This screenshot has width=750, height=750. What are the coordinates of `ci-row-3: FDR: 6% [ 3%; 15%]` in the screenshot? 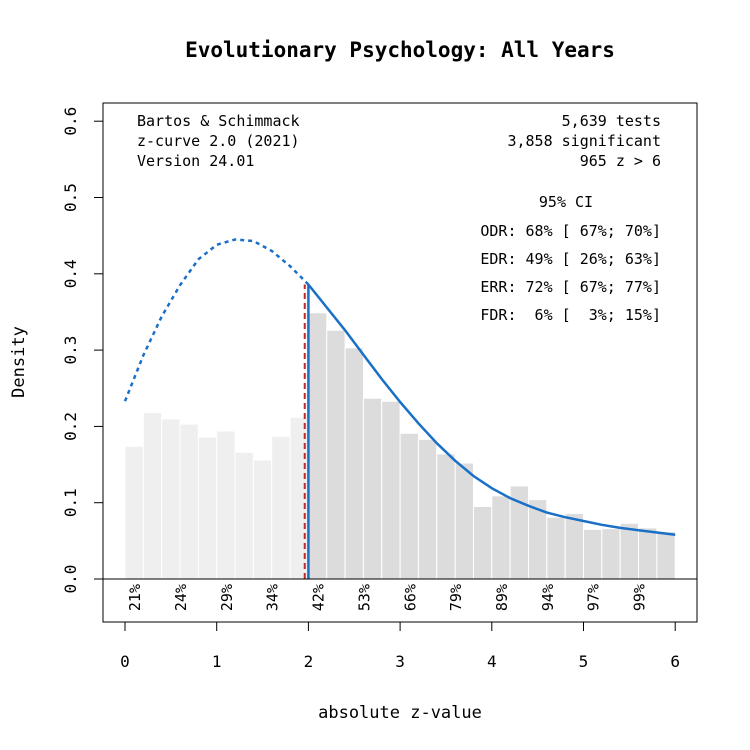 It's located at (570, 315).